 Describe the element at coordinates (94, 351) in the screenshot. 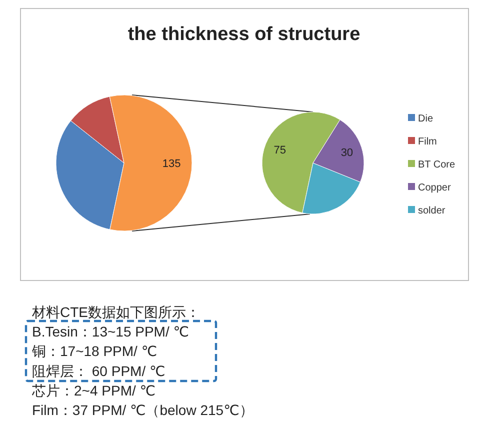

I see `text: 铜：17~18 PPM/ ℃` at that location.